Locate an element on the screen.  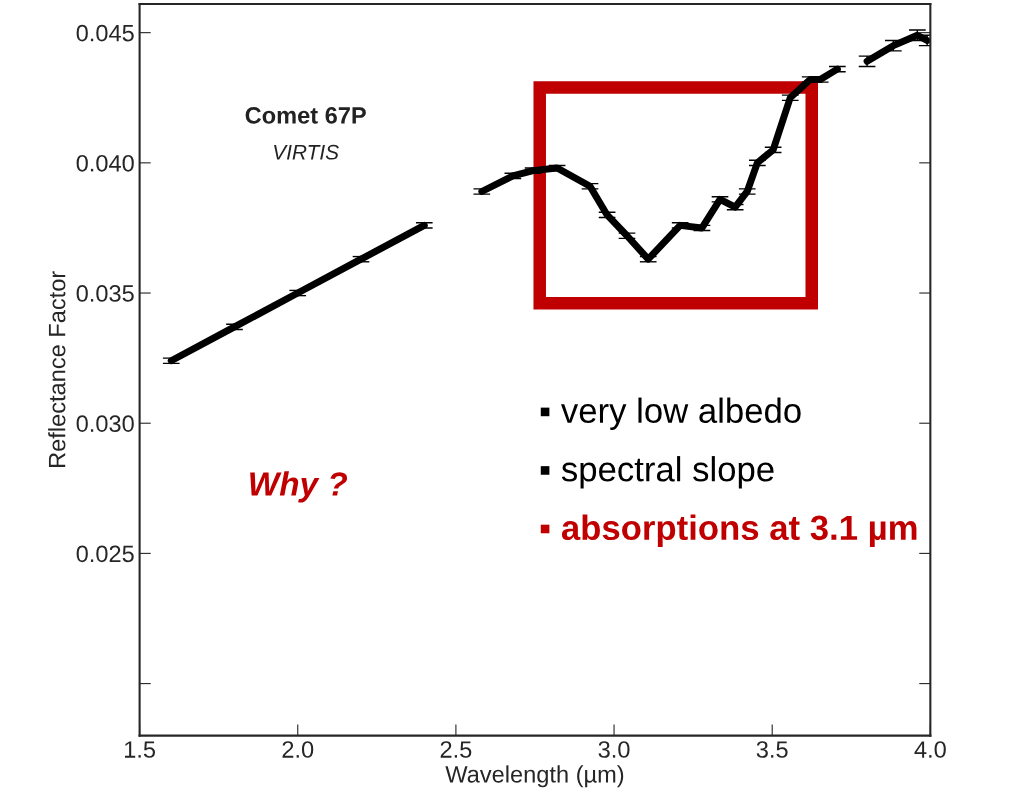
x-tick-label: 1.5 is located at coordinates (140, 749).